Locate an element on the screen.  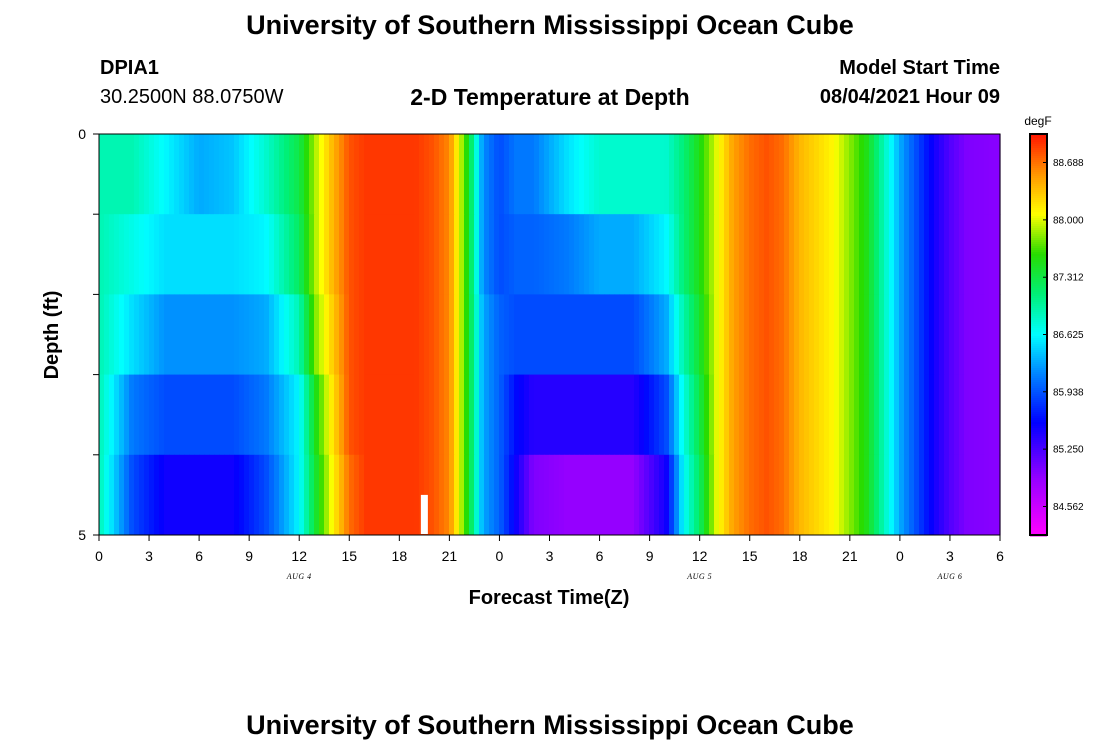
x-tick-label: 3 is located at coordinates (950, 556).